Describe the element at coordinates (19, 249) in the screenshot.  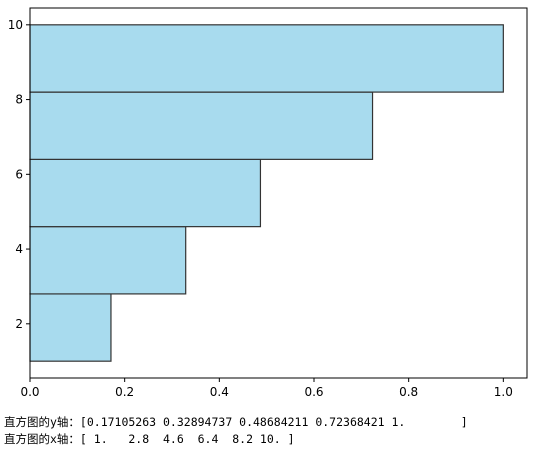
I see `y-tick-label: 4` at that location.